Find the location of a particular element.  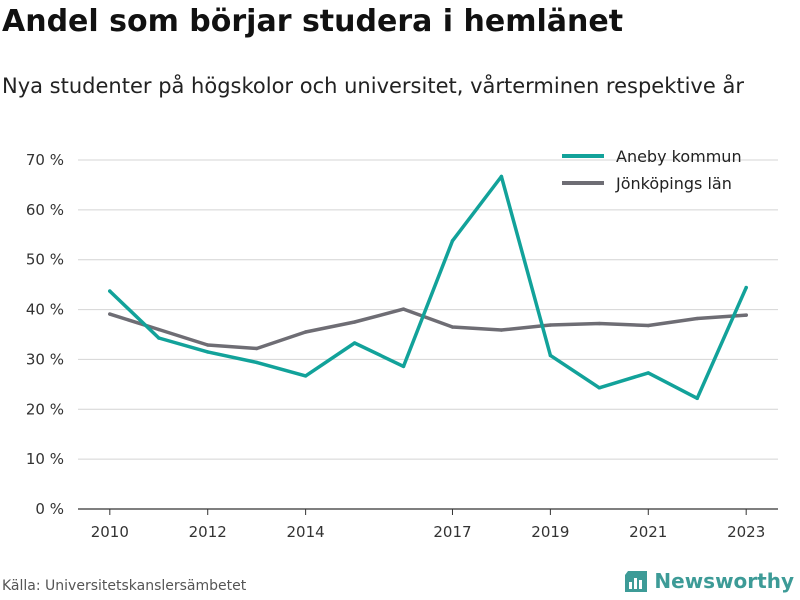

brand-logo: Newsworthy is located at coordinates (709, 581).